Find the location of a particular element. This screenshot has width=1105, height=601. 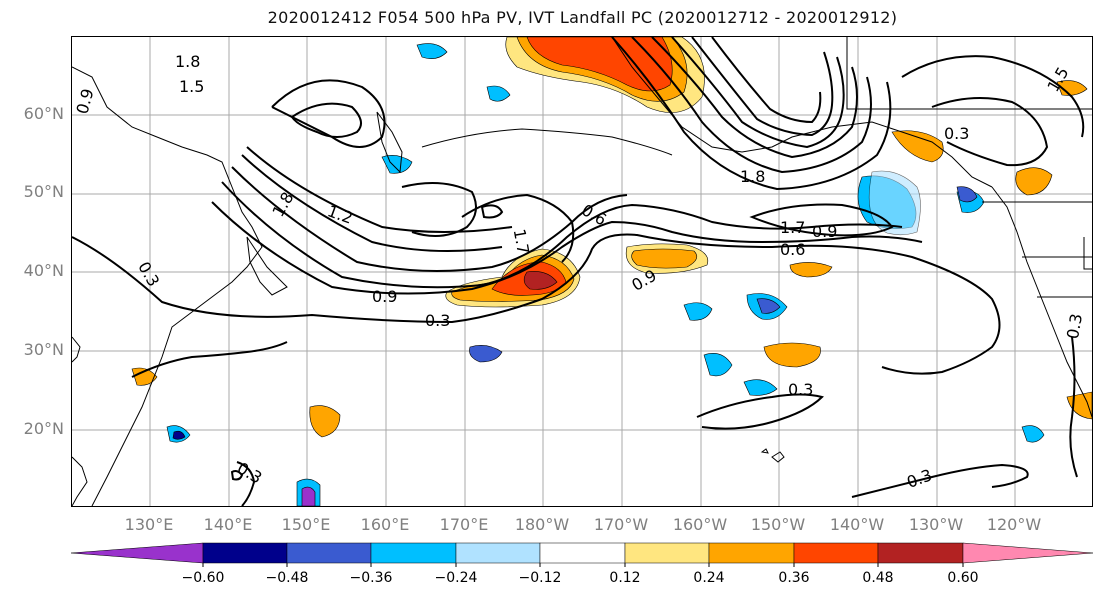

colorbar-tick-label: 0.36 is located at coordinates (794, 578).